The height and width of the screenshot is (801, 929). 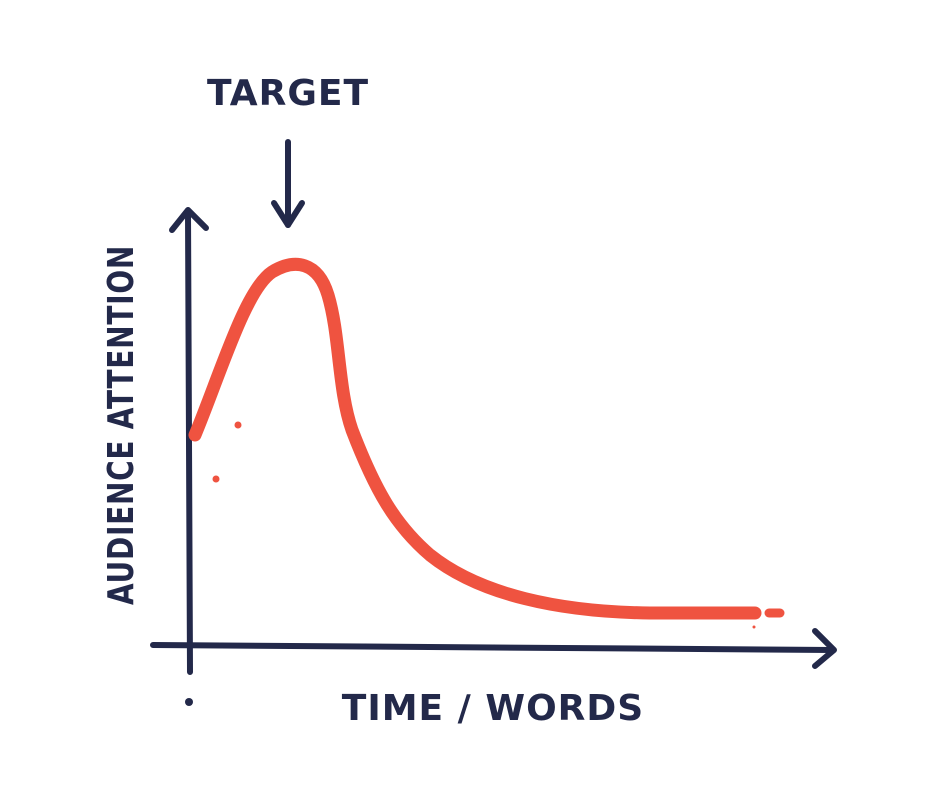 What do you see at coordinates (824, 648) in the screenshot?
I see `arrowhead-right-icon` at bounding box center [824, 648].